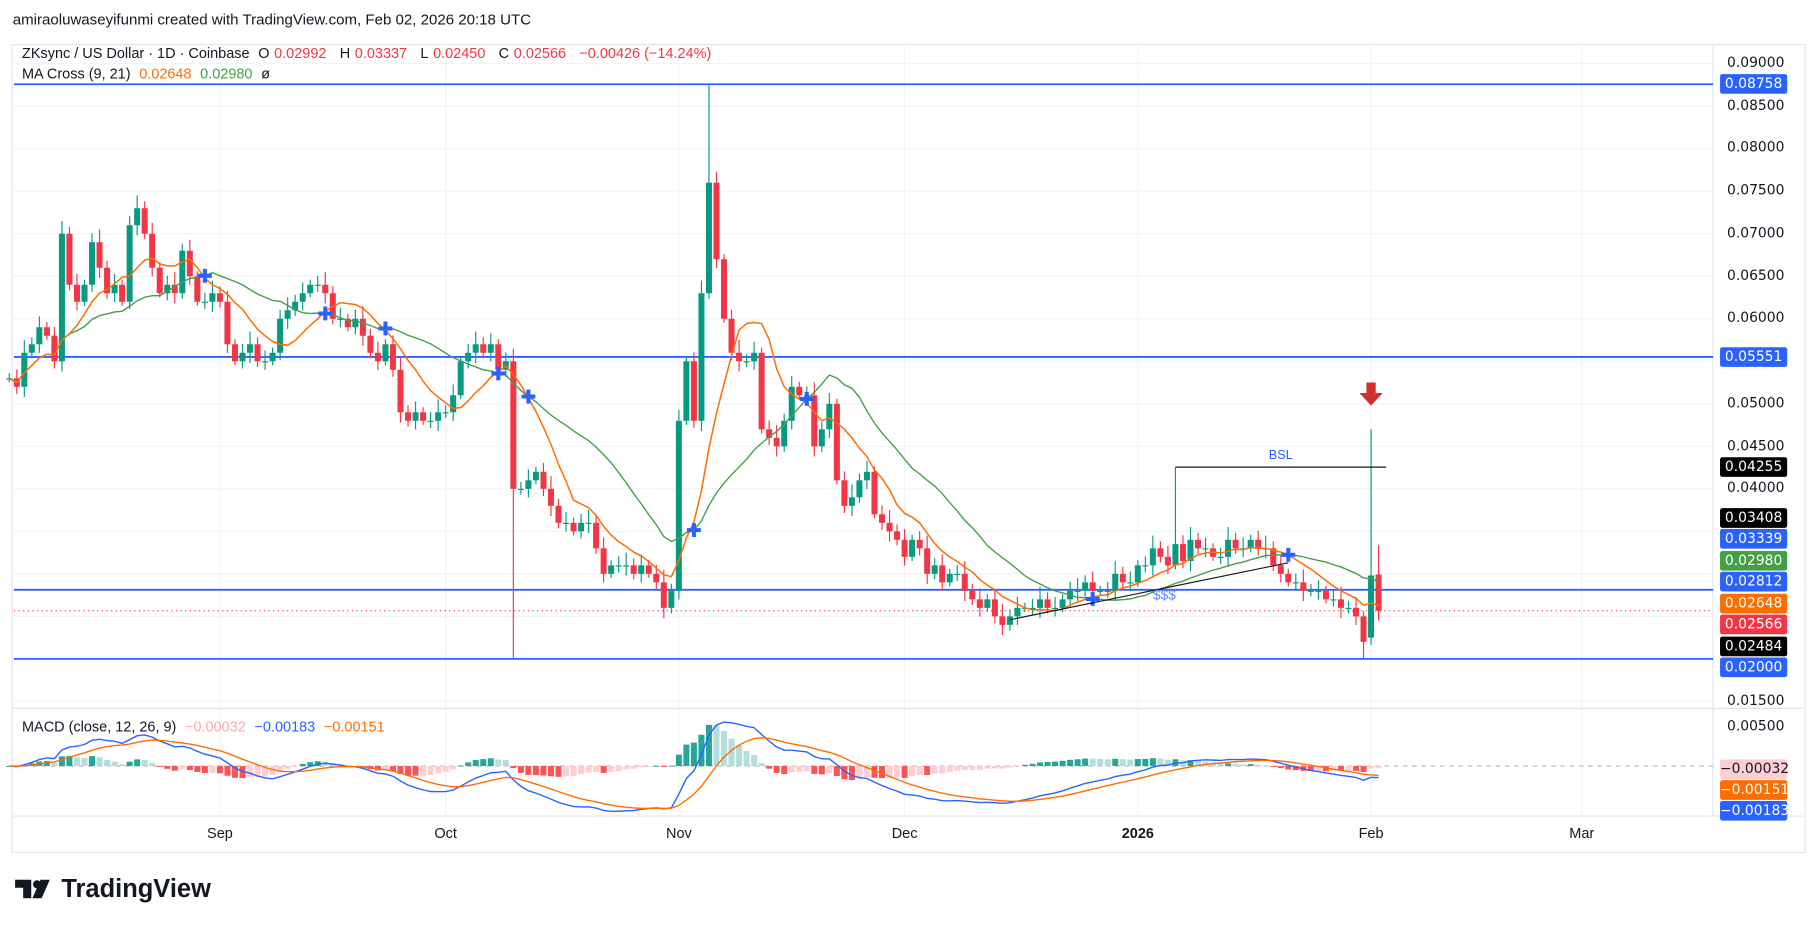 Image resolution: width=1815 pixels, height=926 pixels. I want to click on macd-title: MACD (close, 12, 26, 9), so click(99, 727).